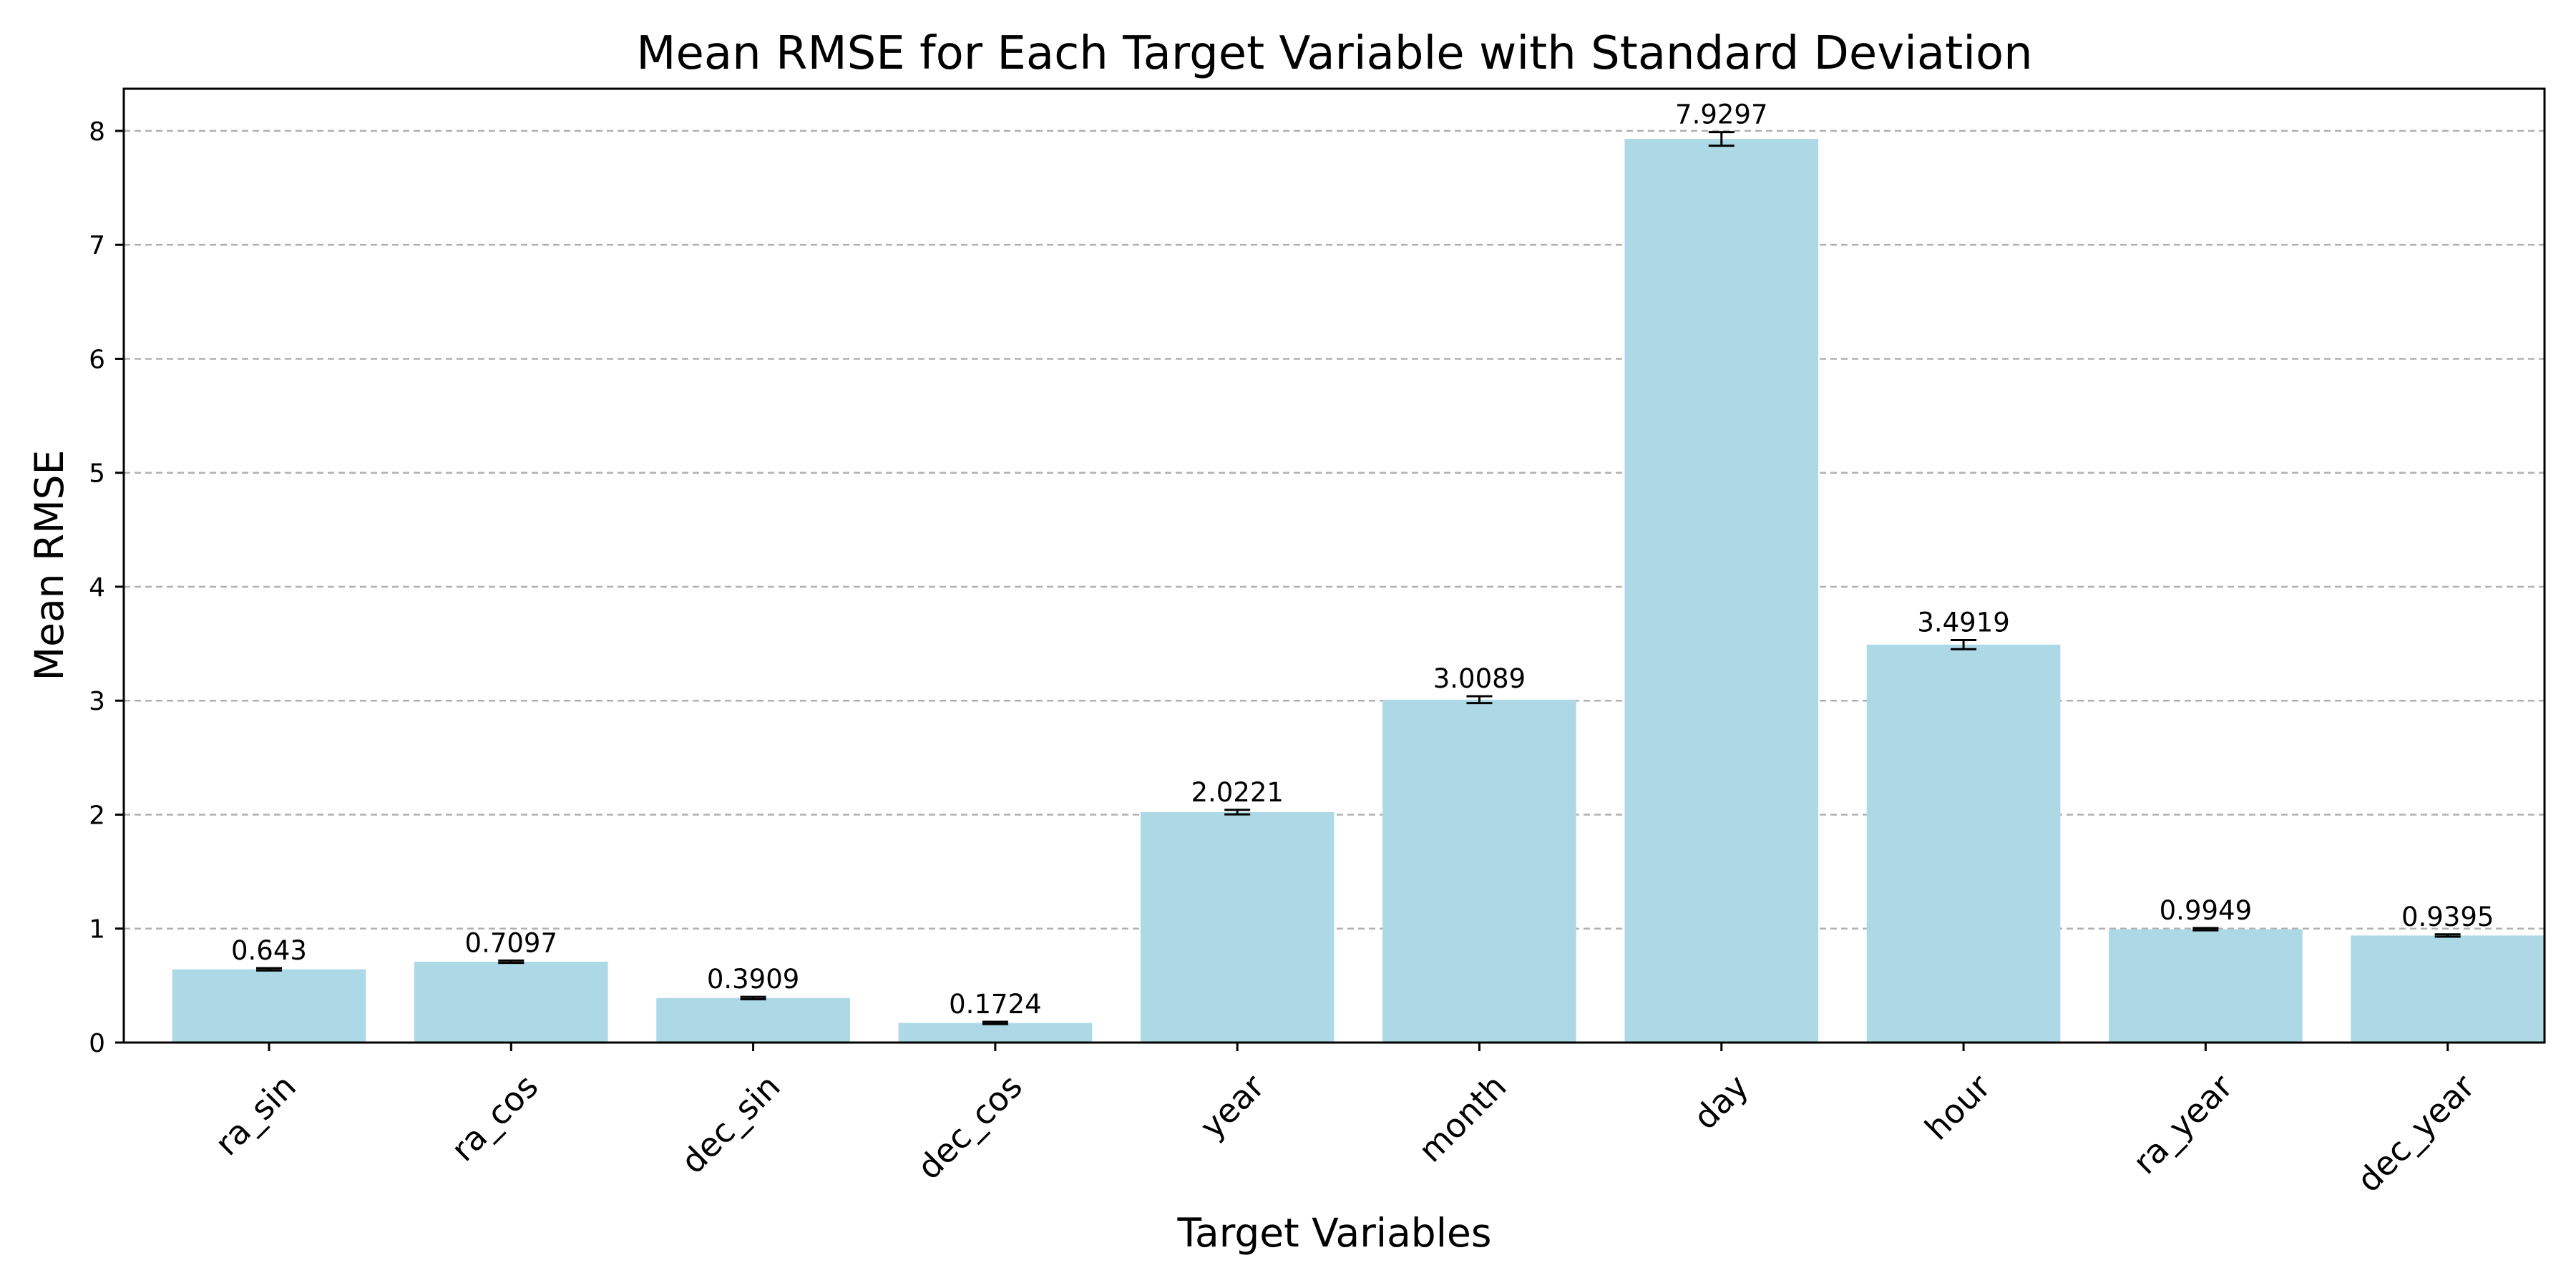 This screenshot has width=2576, height=1288. What do you see at coordinates (2206, 911) in the screenshot?
I see `value-label: 0.9949` at bounding box center [2206, 911].